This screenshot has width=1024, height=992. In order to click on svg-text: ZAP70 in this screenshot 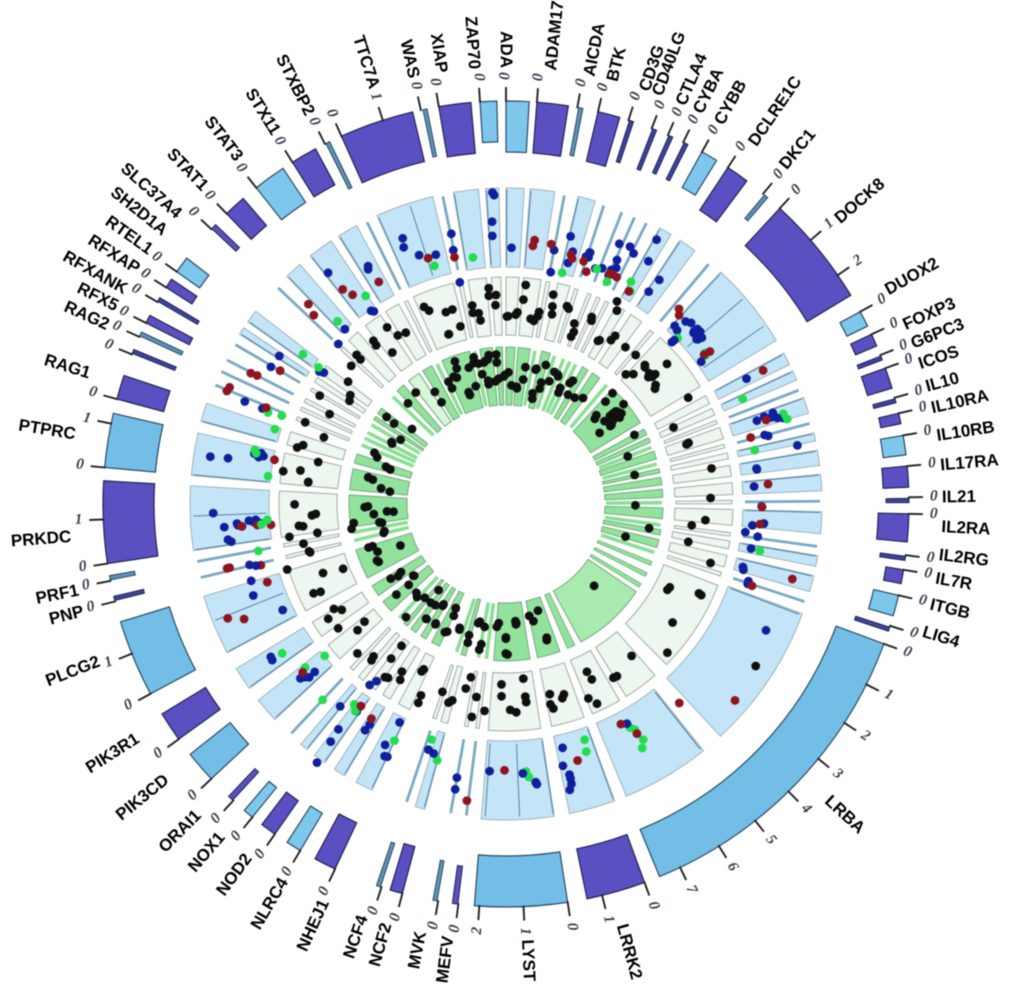, I will do `click(472, 43)`.